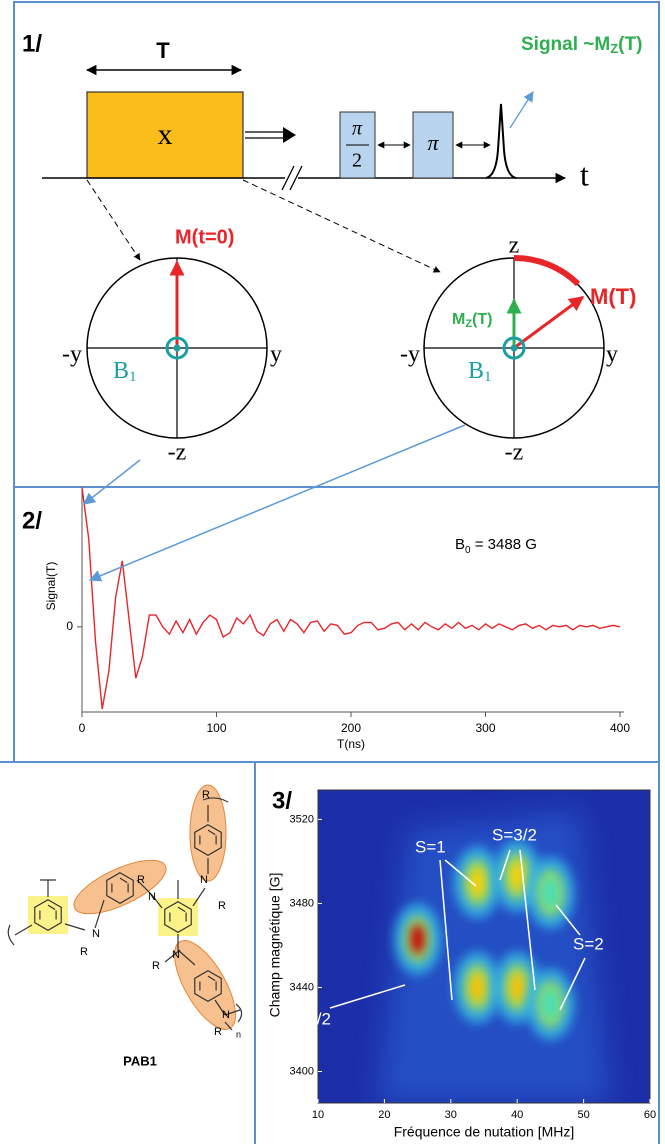 The height and width of the screenshot is (1144, 665). What do you see at coordinates (384, 1115) in the screenshot?
I see `x-tick-label: 20` at bounding box center [384, 1115].